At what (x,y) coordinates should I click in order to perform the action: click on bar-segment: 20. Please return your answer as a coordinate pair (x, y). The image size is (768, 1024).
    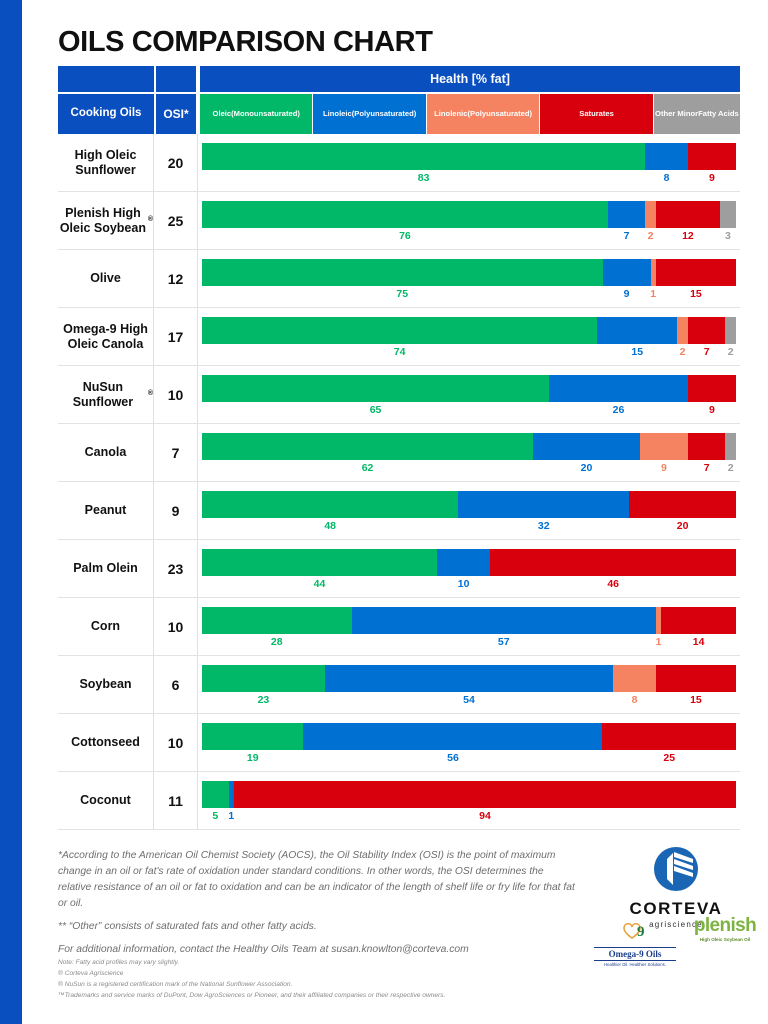
    Looking at the image, I should click on (586, 453).